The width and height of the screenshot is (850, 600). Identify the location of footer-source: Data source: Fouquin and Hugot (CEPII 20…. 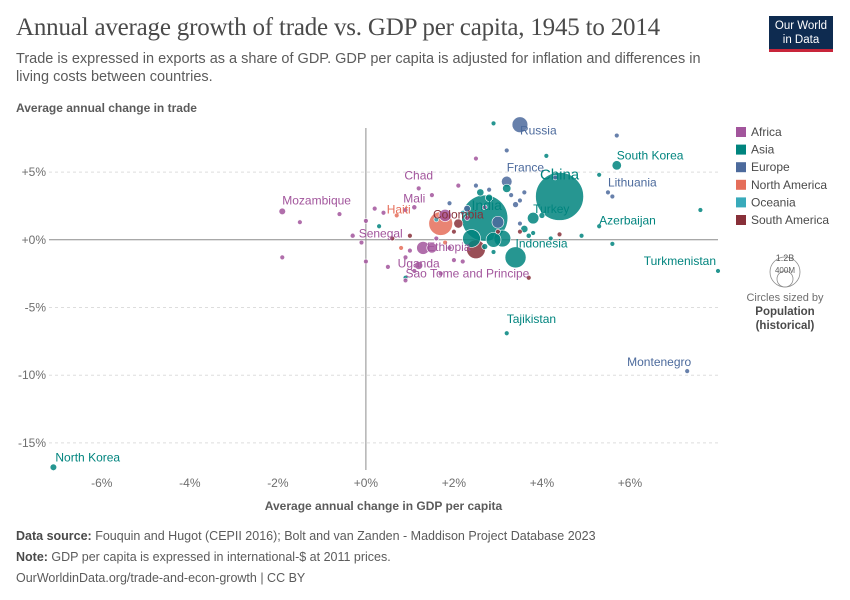
(306, 536).